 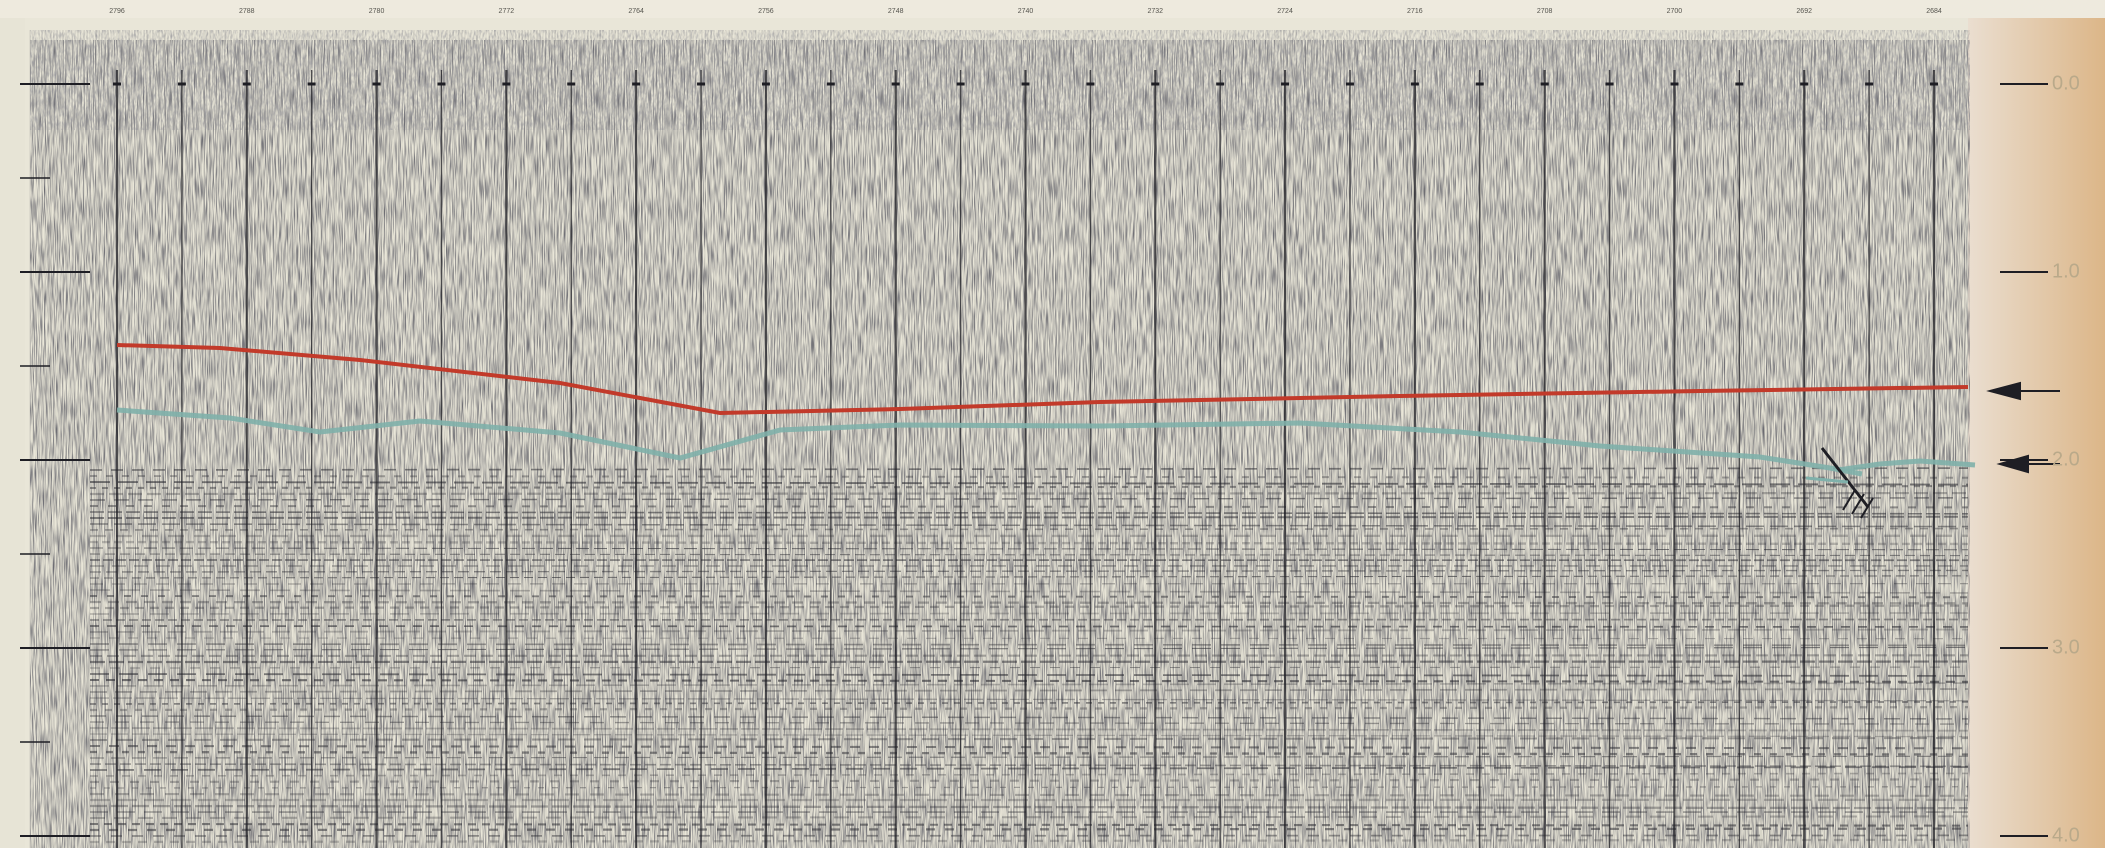 What do you see at coordinates (895, 11) in the screenshot?
I see `shotpoint-label: 2748` at bounding box center [895, 11].